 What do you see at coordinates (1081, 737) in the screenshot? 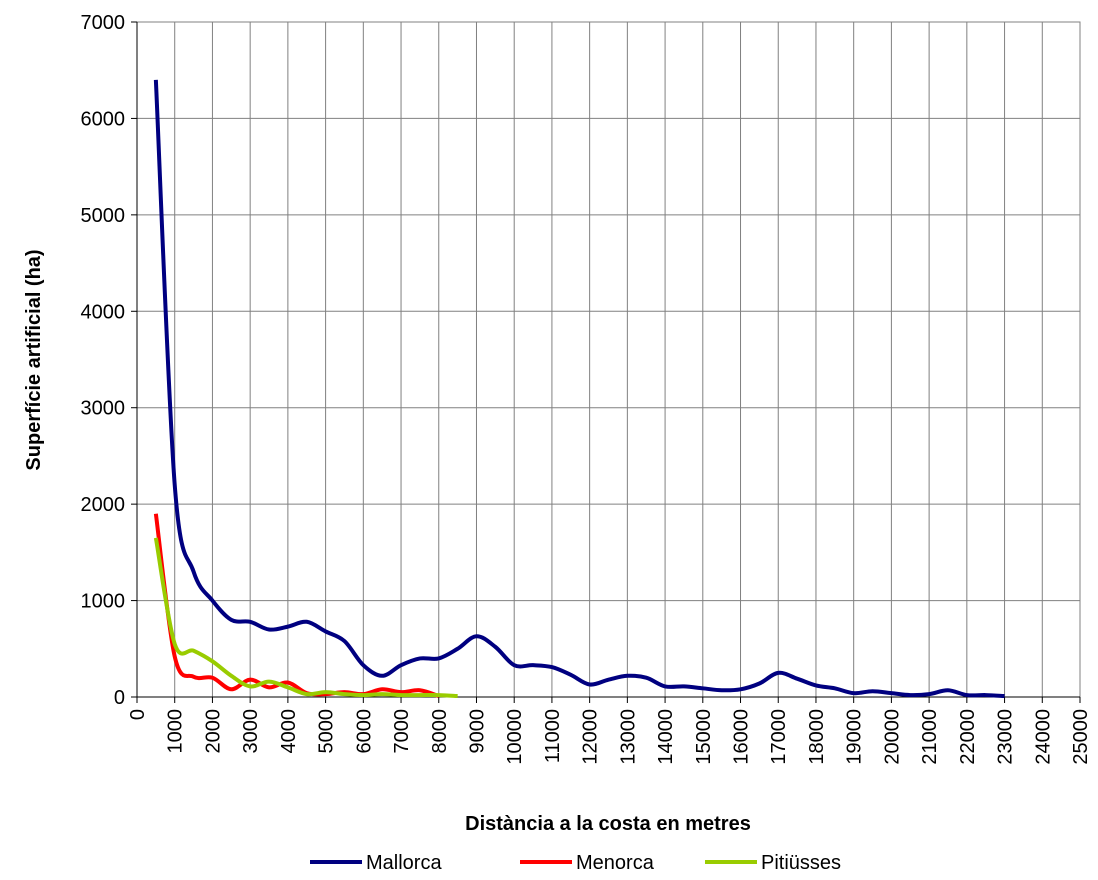
I see `x-tick-label: 25000` at bounding box center [1081, 737].